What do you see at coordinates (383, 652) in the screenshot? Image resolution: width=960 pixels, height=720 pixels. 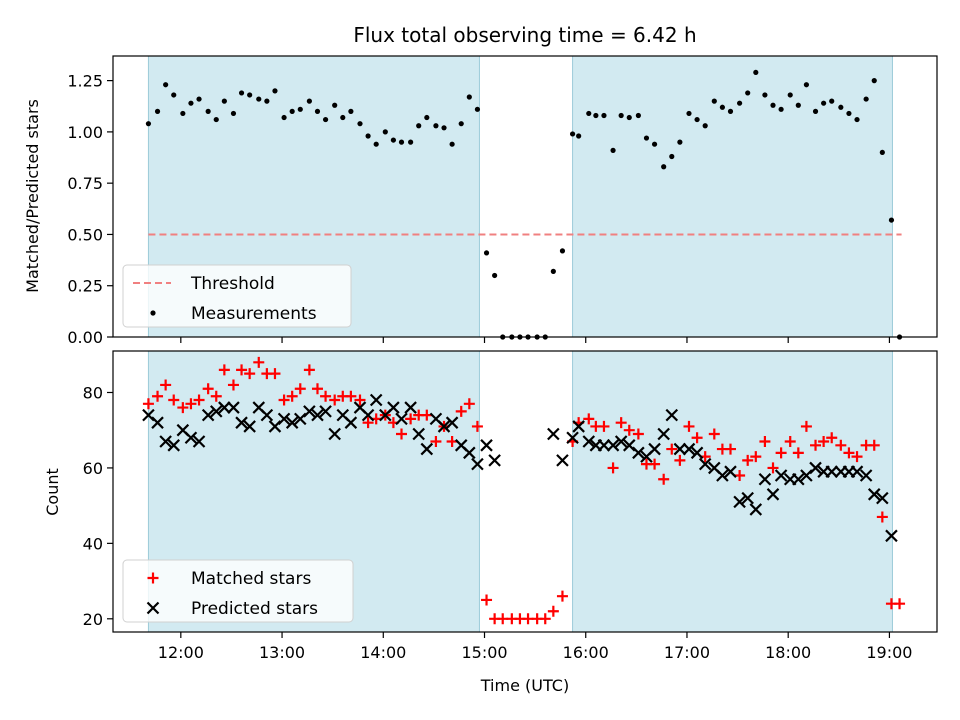 I see `x-tick-label: 14:00` at bounding box center [383, 652].